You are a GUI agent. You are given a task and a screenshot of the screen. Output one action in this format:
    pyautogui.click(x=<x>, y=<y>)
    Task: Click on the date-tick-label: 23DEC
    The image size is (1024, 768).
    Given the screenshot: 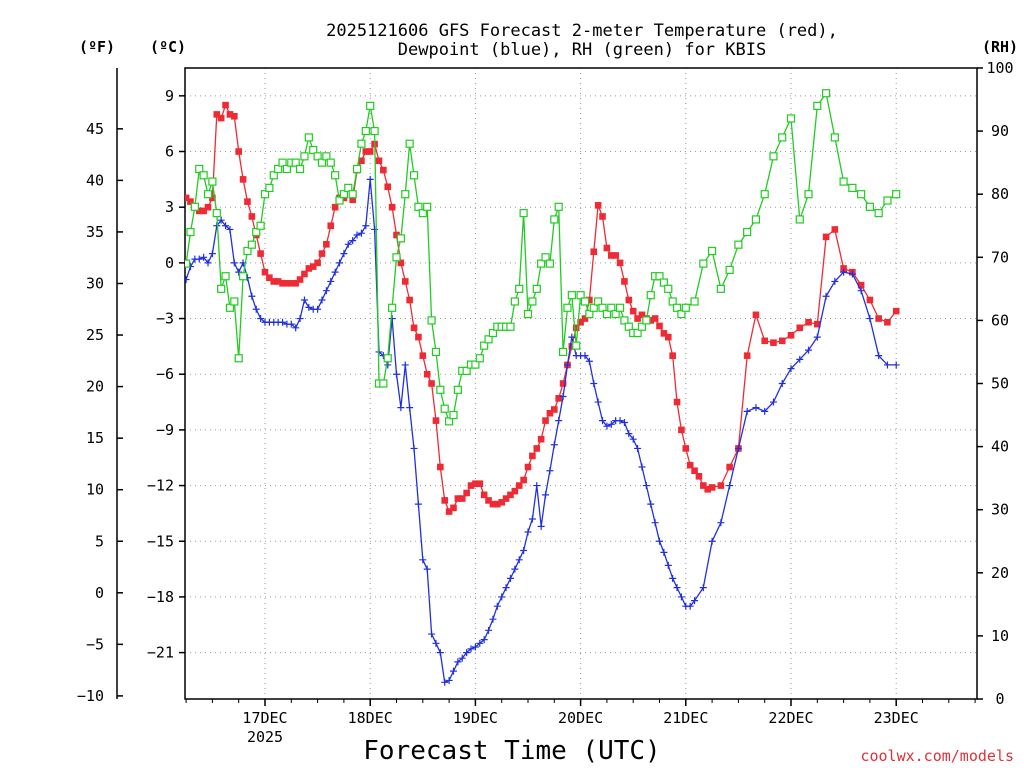 What is the action you would take?
    pyautogui.click(x=896, y=718)
    